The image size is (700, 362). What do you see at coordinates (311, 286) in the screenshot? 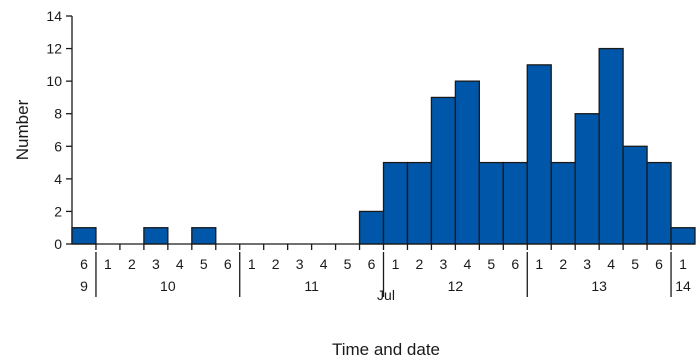
I see `date-group-label: 11` at bounding box center [311, 286].